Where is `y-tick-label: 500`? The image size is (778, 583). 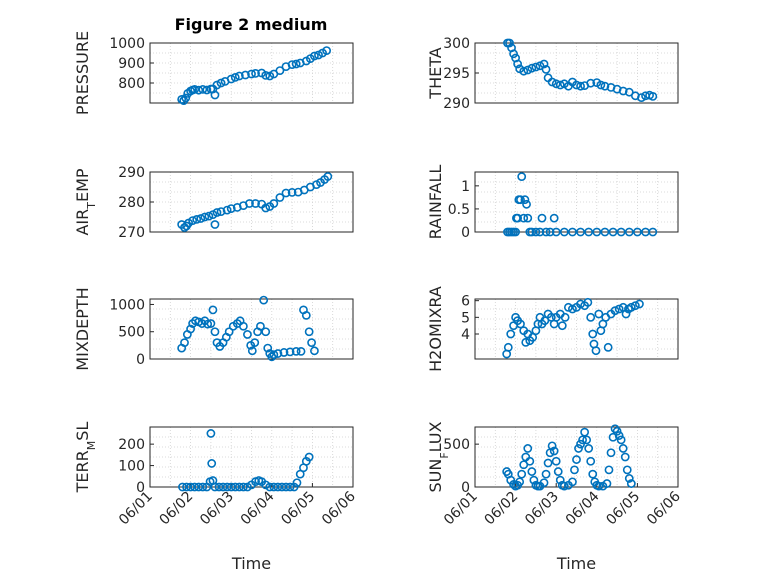
y-tick-label: 500 is located at coordinates (456, 445).